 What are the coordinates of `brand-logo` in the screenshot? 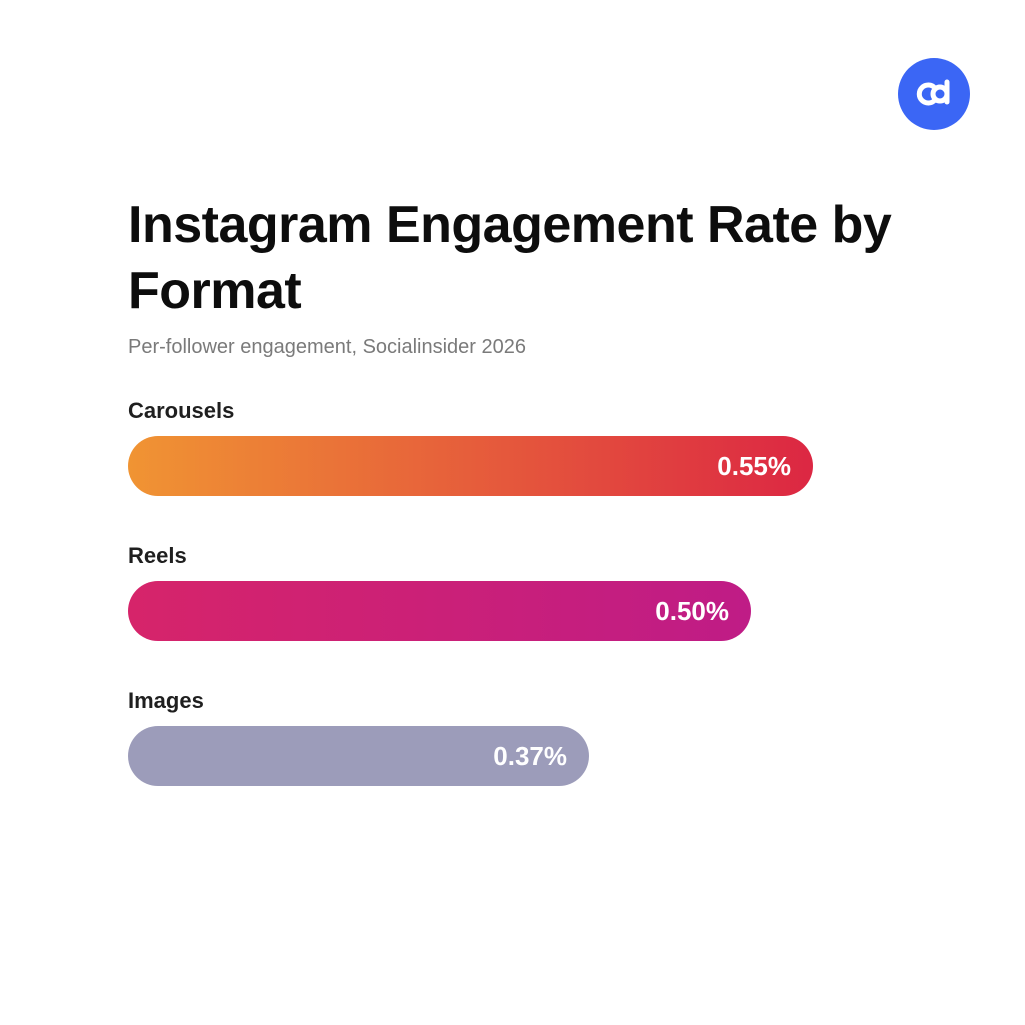 It's located at (934, 94).